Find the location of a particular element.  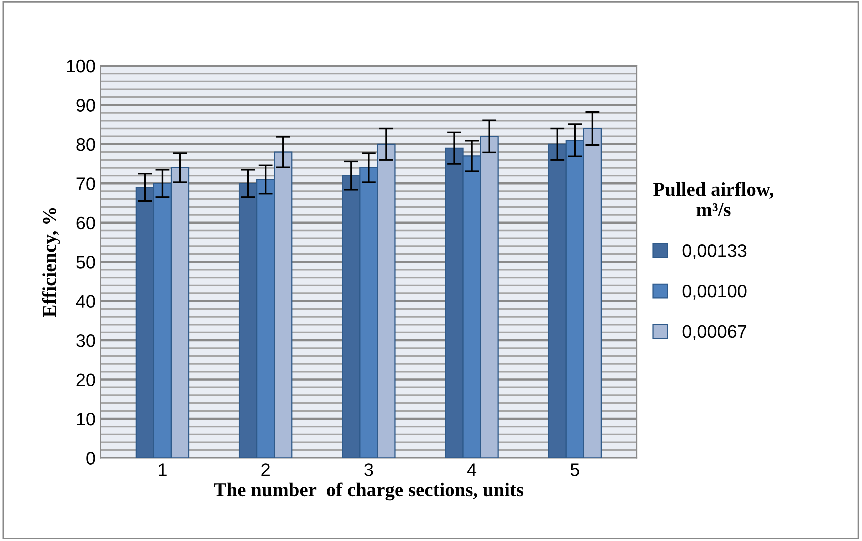

y-tick-label: 10 is located at coordinates (86, 419).